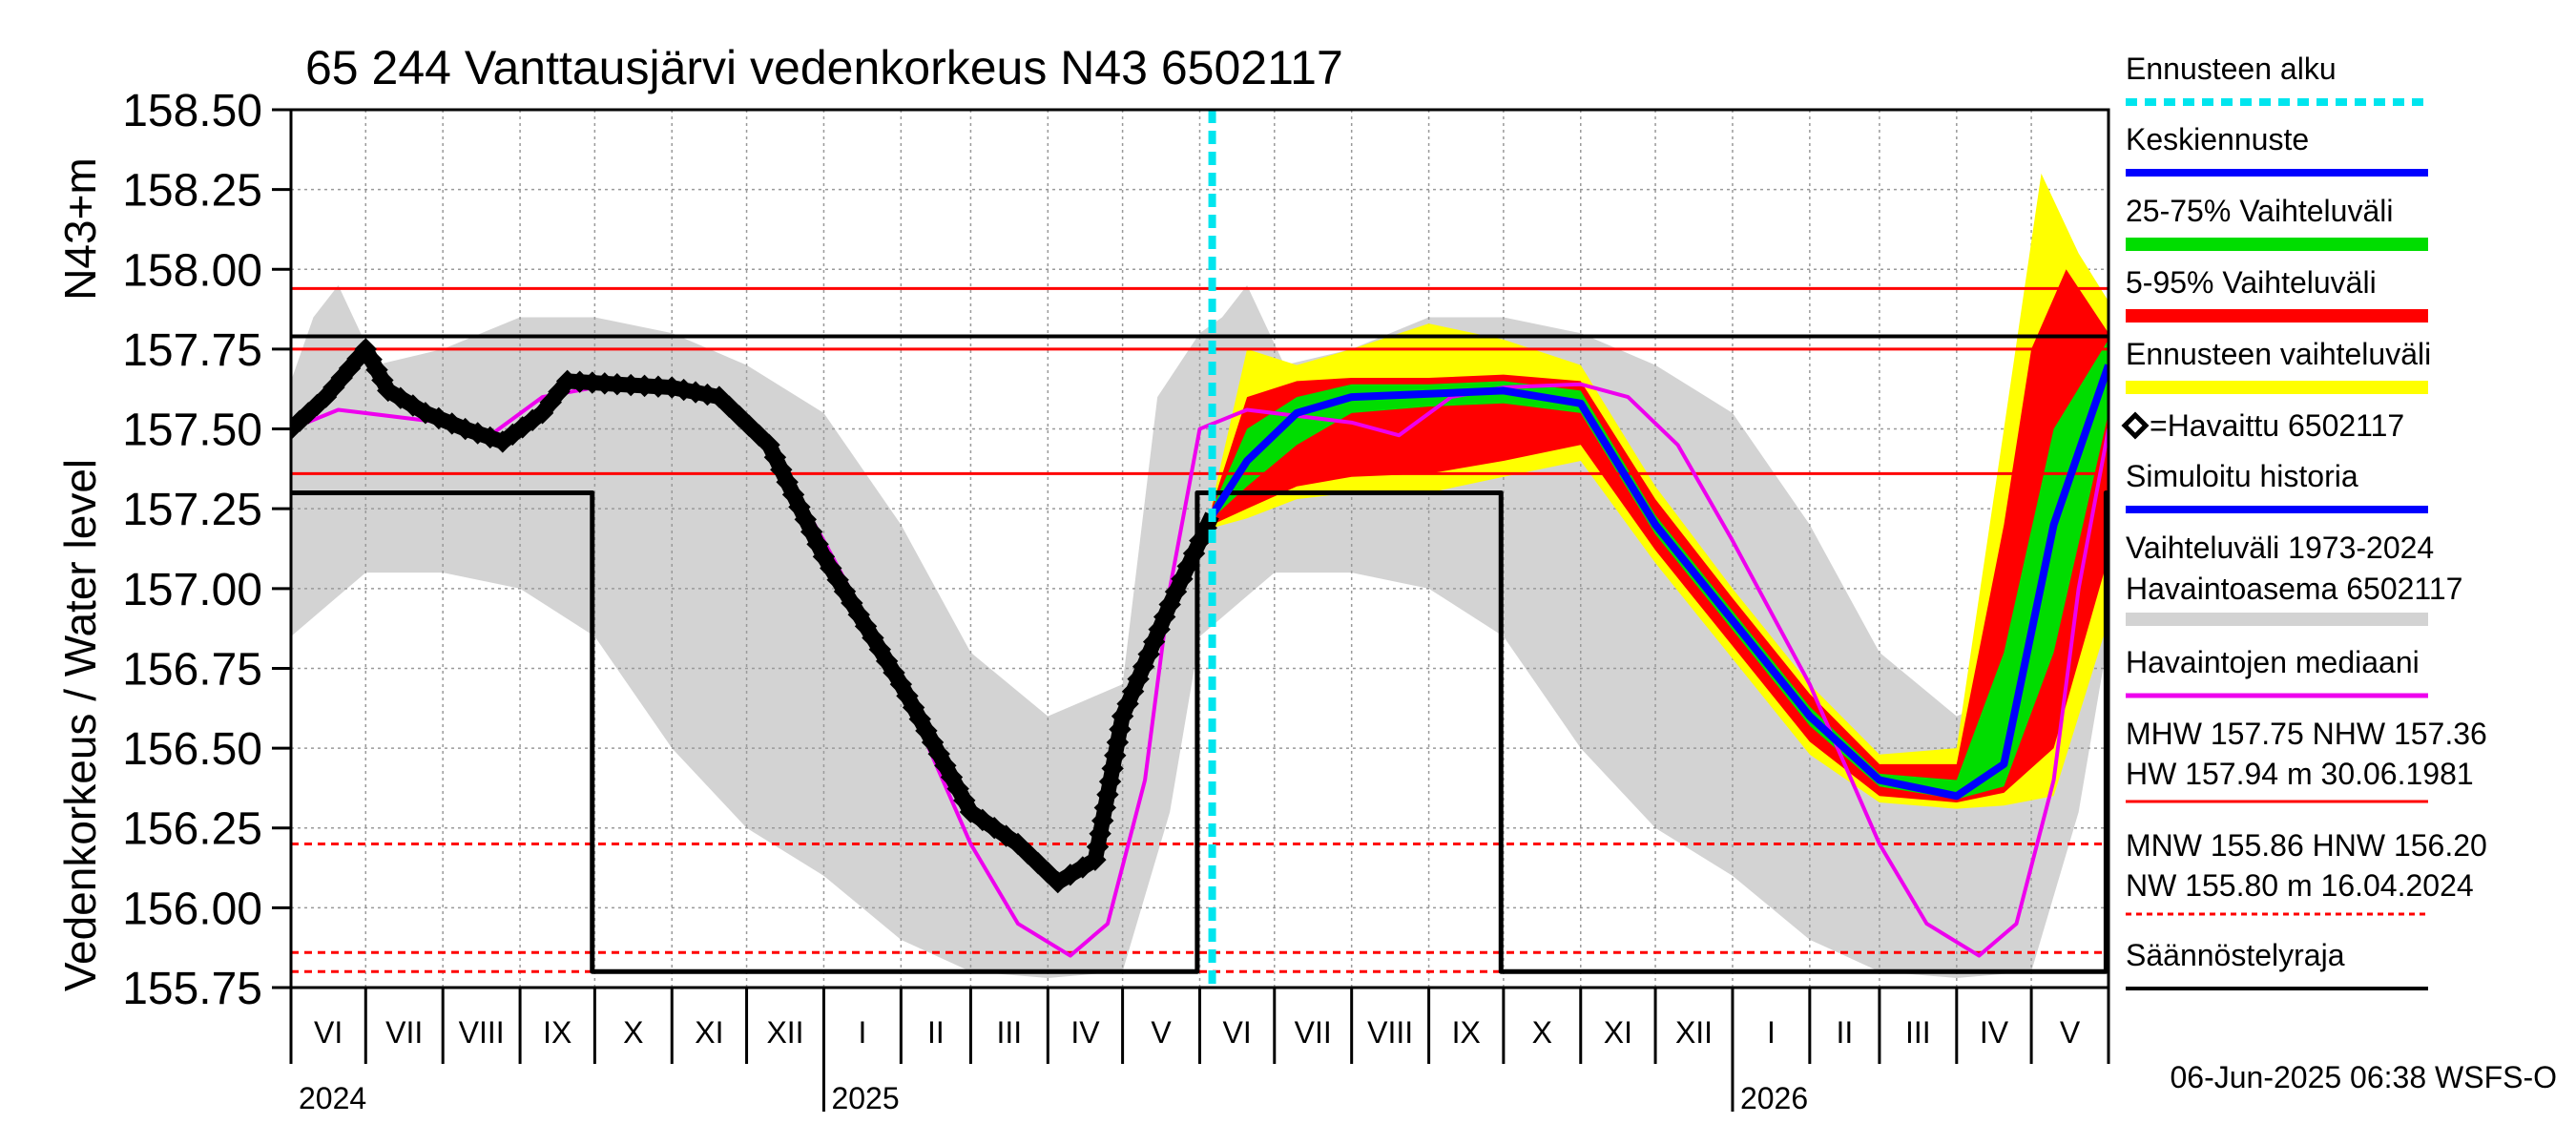 The width and height of the screenshot is (2576, 1145). What do you see at coordinates (192, 192) in the screenshot?
I see `y-tick-label: 158.25` at bounding box center [192, 192].